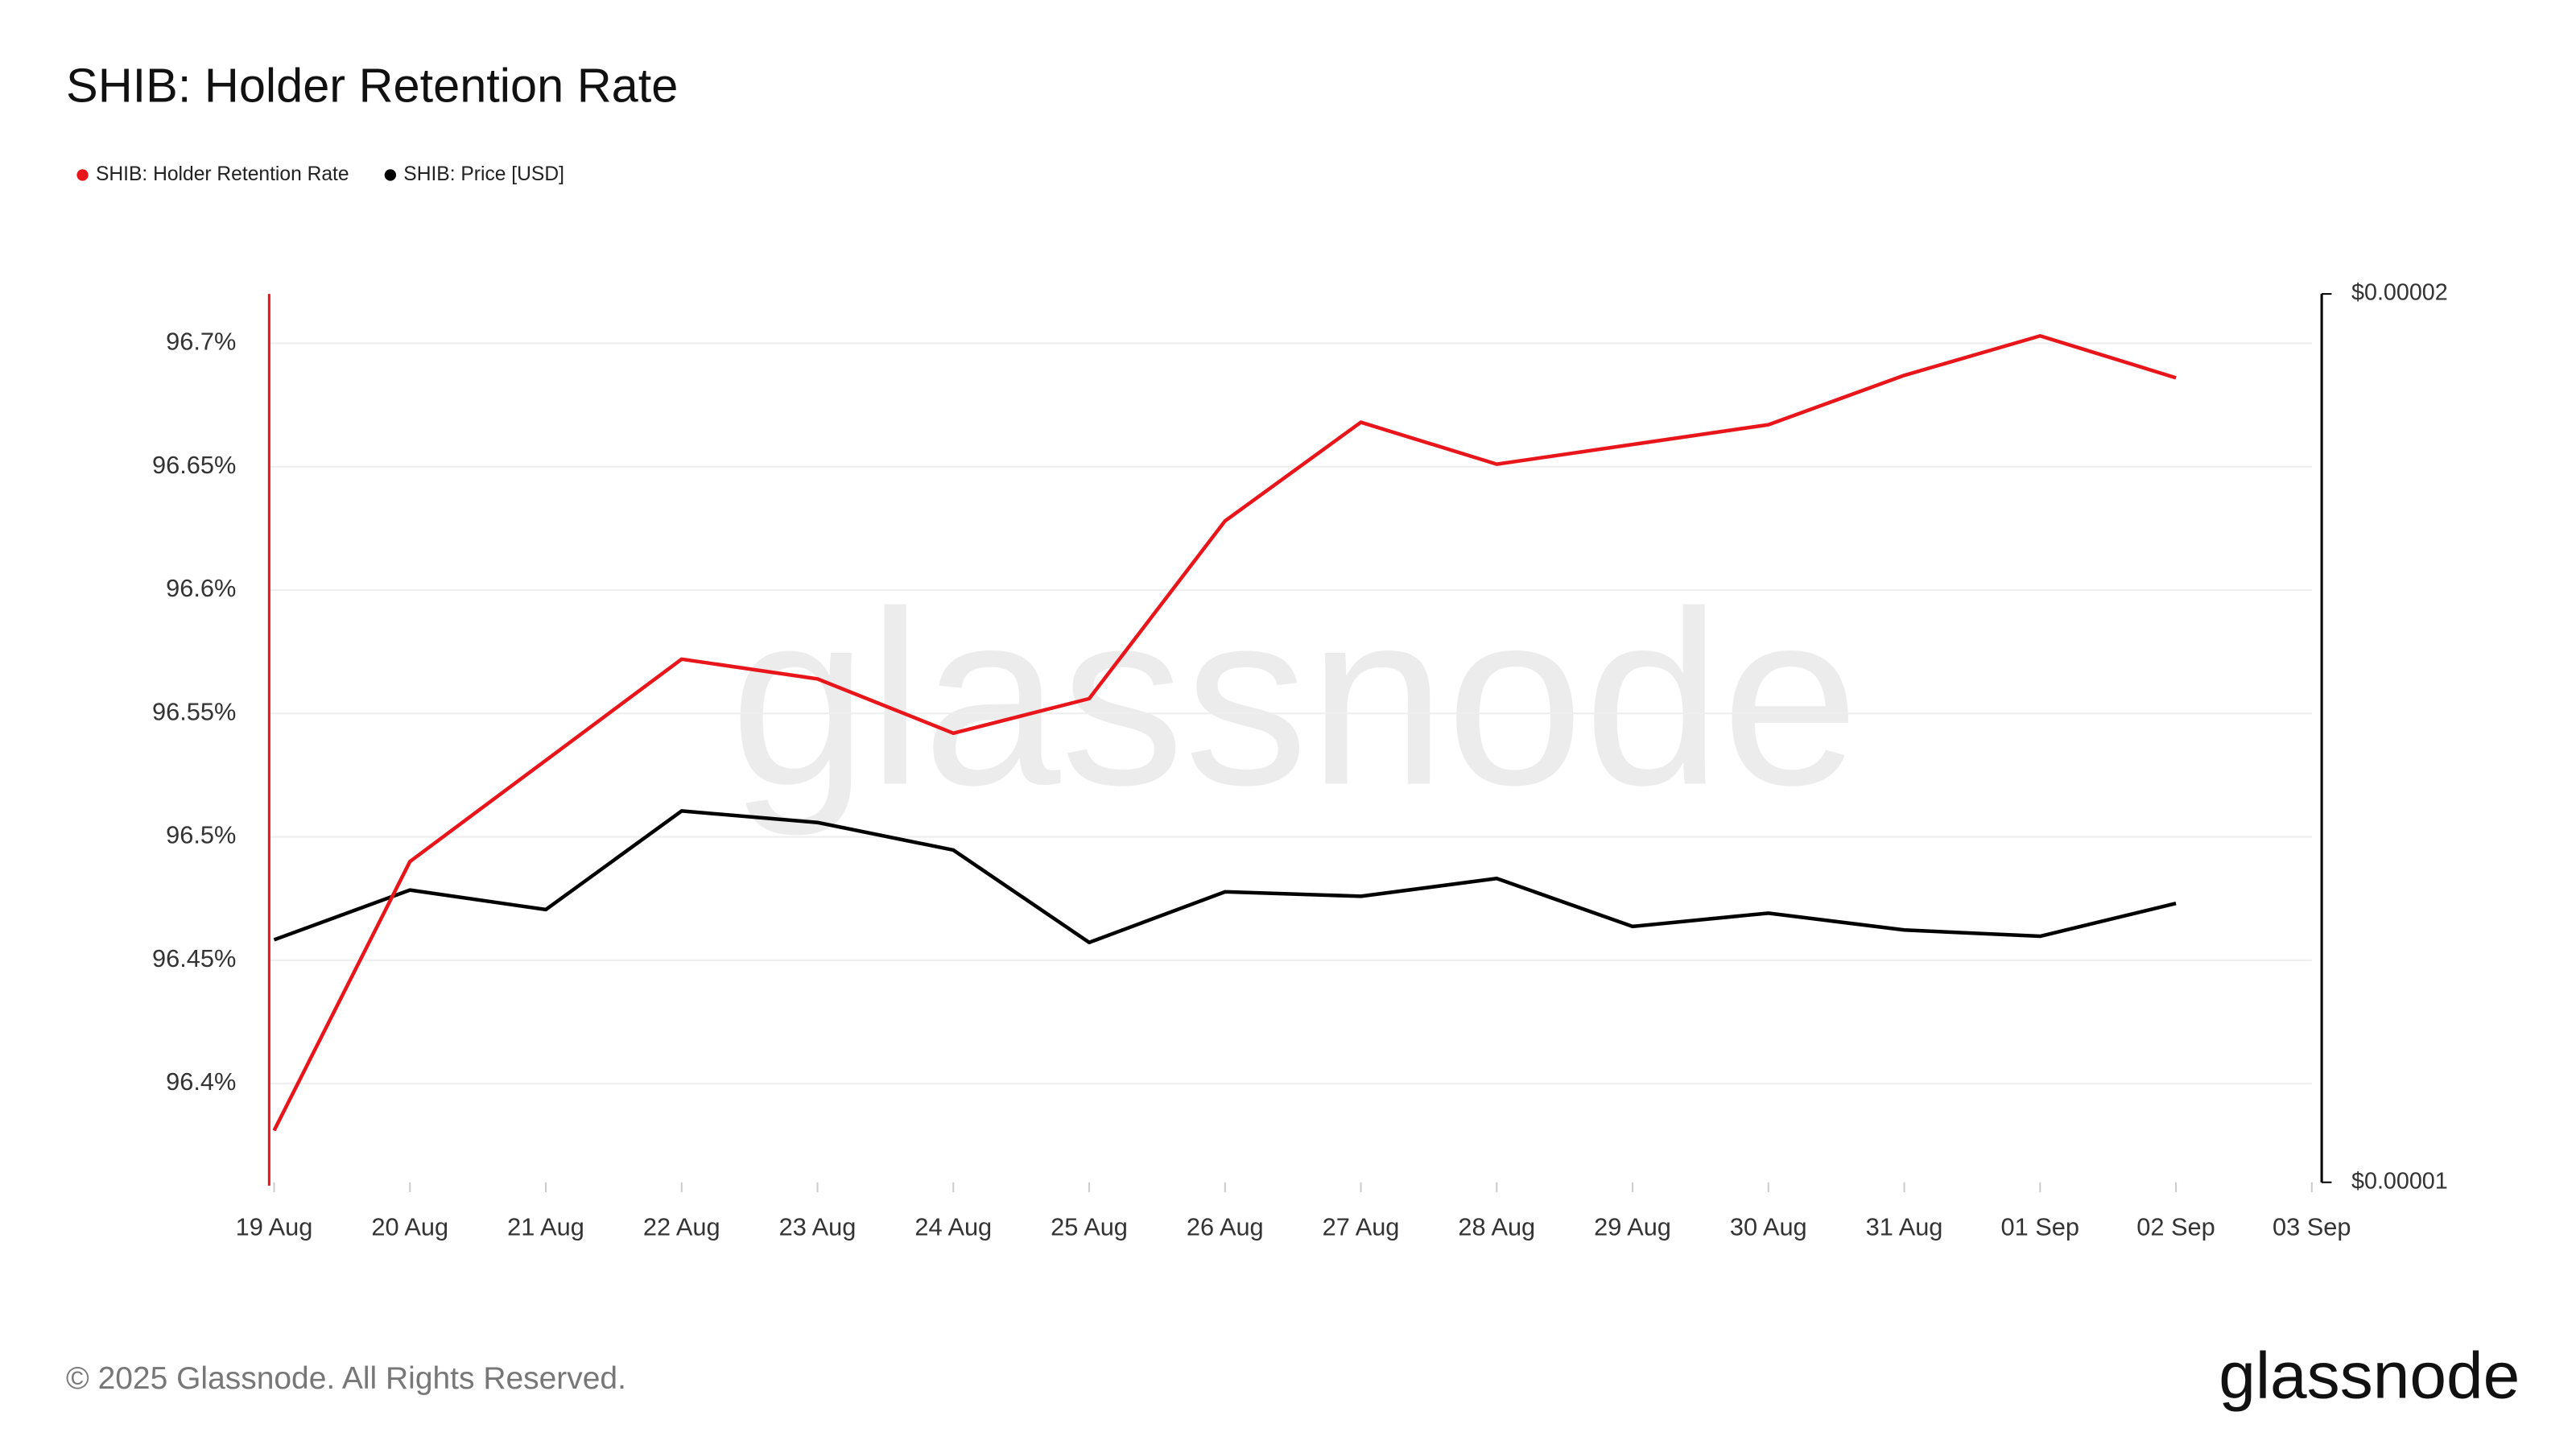  I want to click on x-tick-label: 21 Aug, so click(545, 1226).